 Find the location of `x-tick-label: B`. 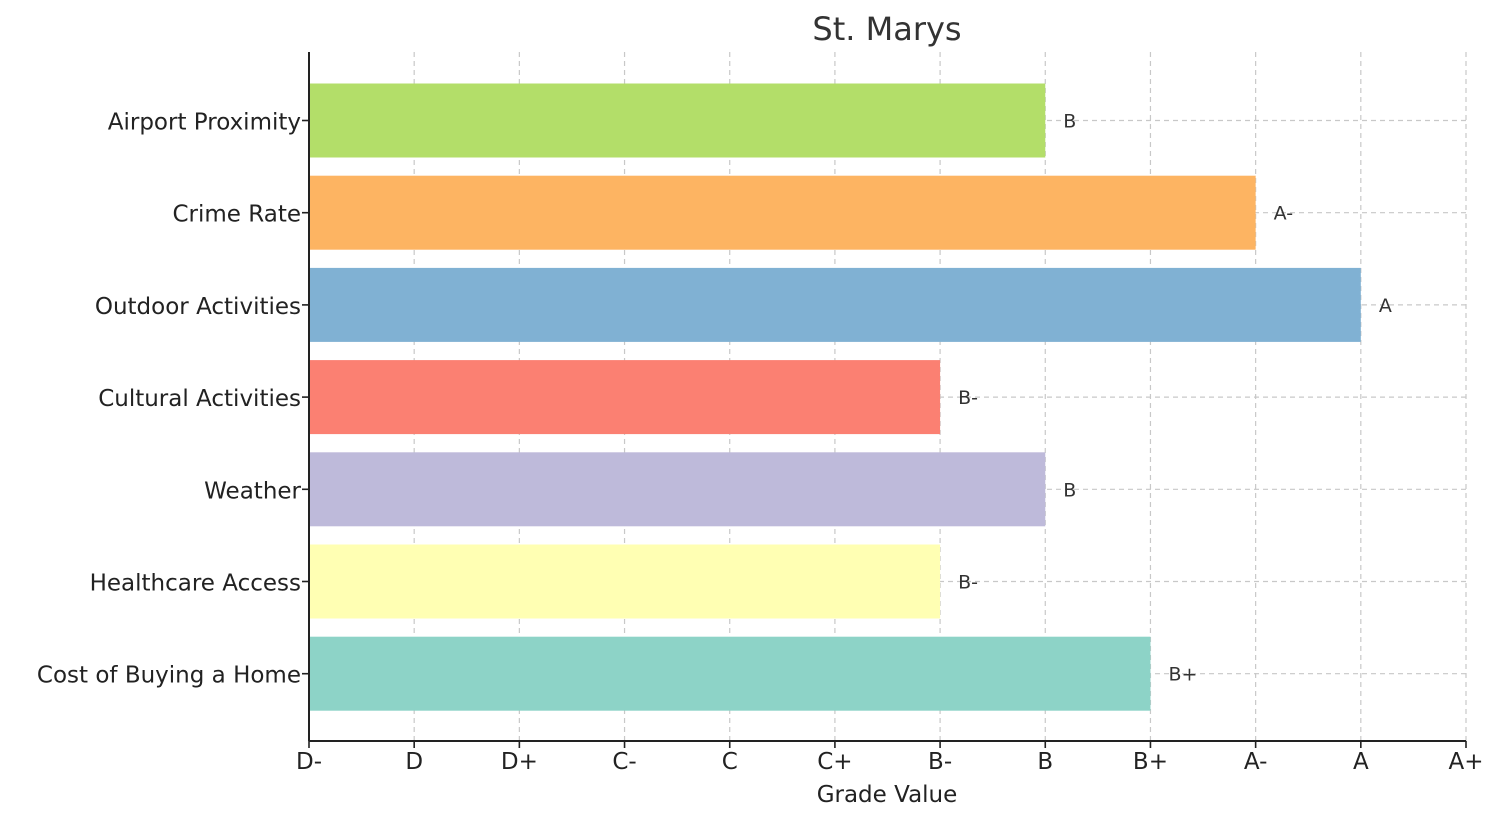

x-tick-label: B is located at coordinates (1045, 762).